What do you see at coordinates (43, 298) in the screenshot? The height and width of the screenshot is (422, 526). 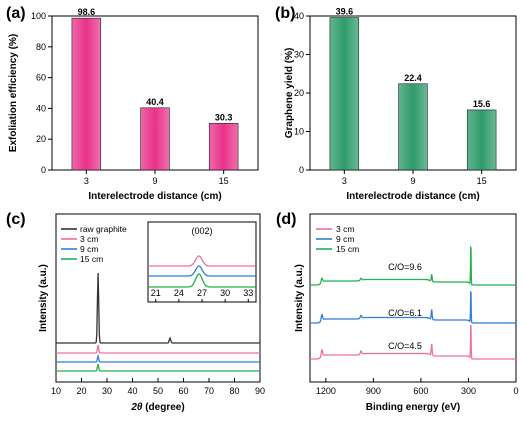 I see `panel-c-y-axis-label: Intensity (a.u.)` at bounding box center [43, 298].